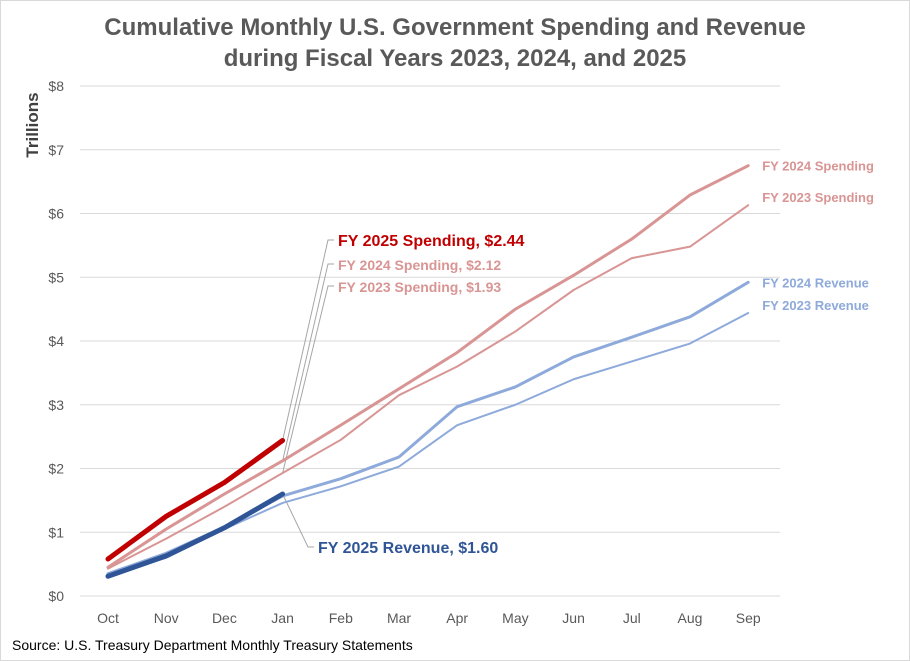  Describe the element at coordinates (457, 618) in the screenshot. I see `x-tick-label: Apr` at that location.